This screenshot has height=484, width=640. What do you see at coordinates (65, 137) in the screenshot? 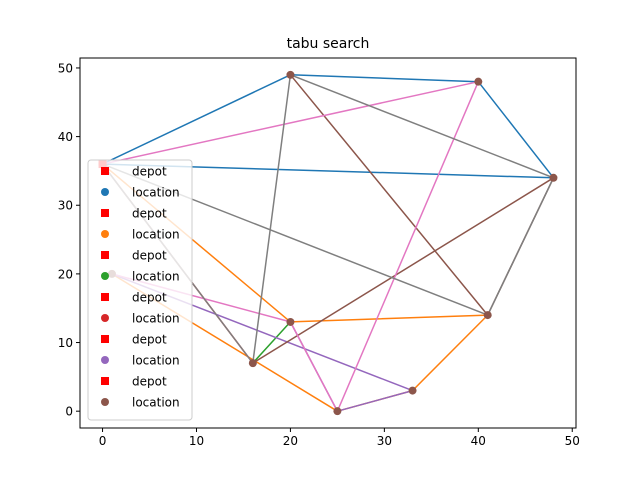
I see `y-tick-label: 40` at bounding box center [65, 137].